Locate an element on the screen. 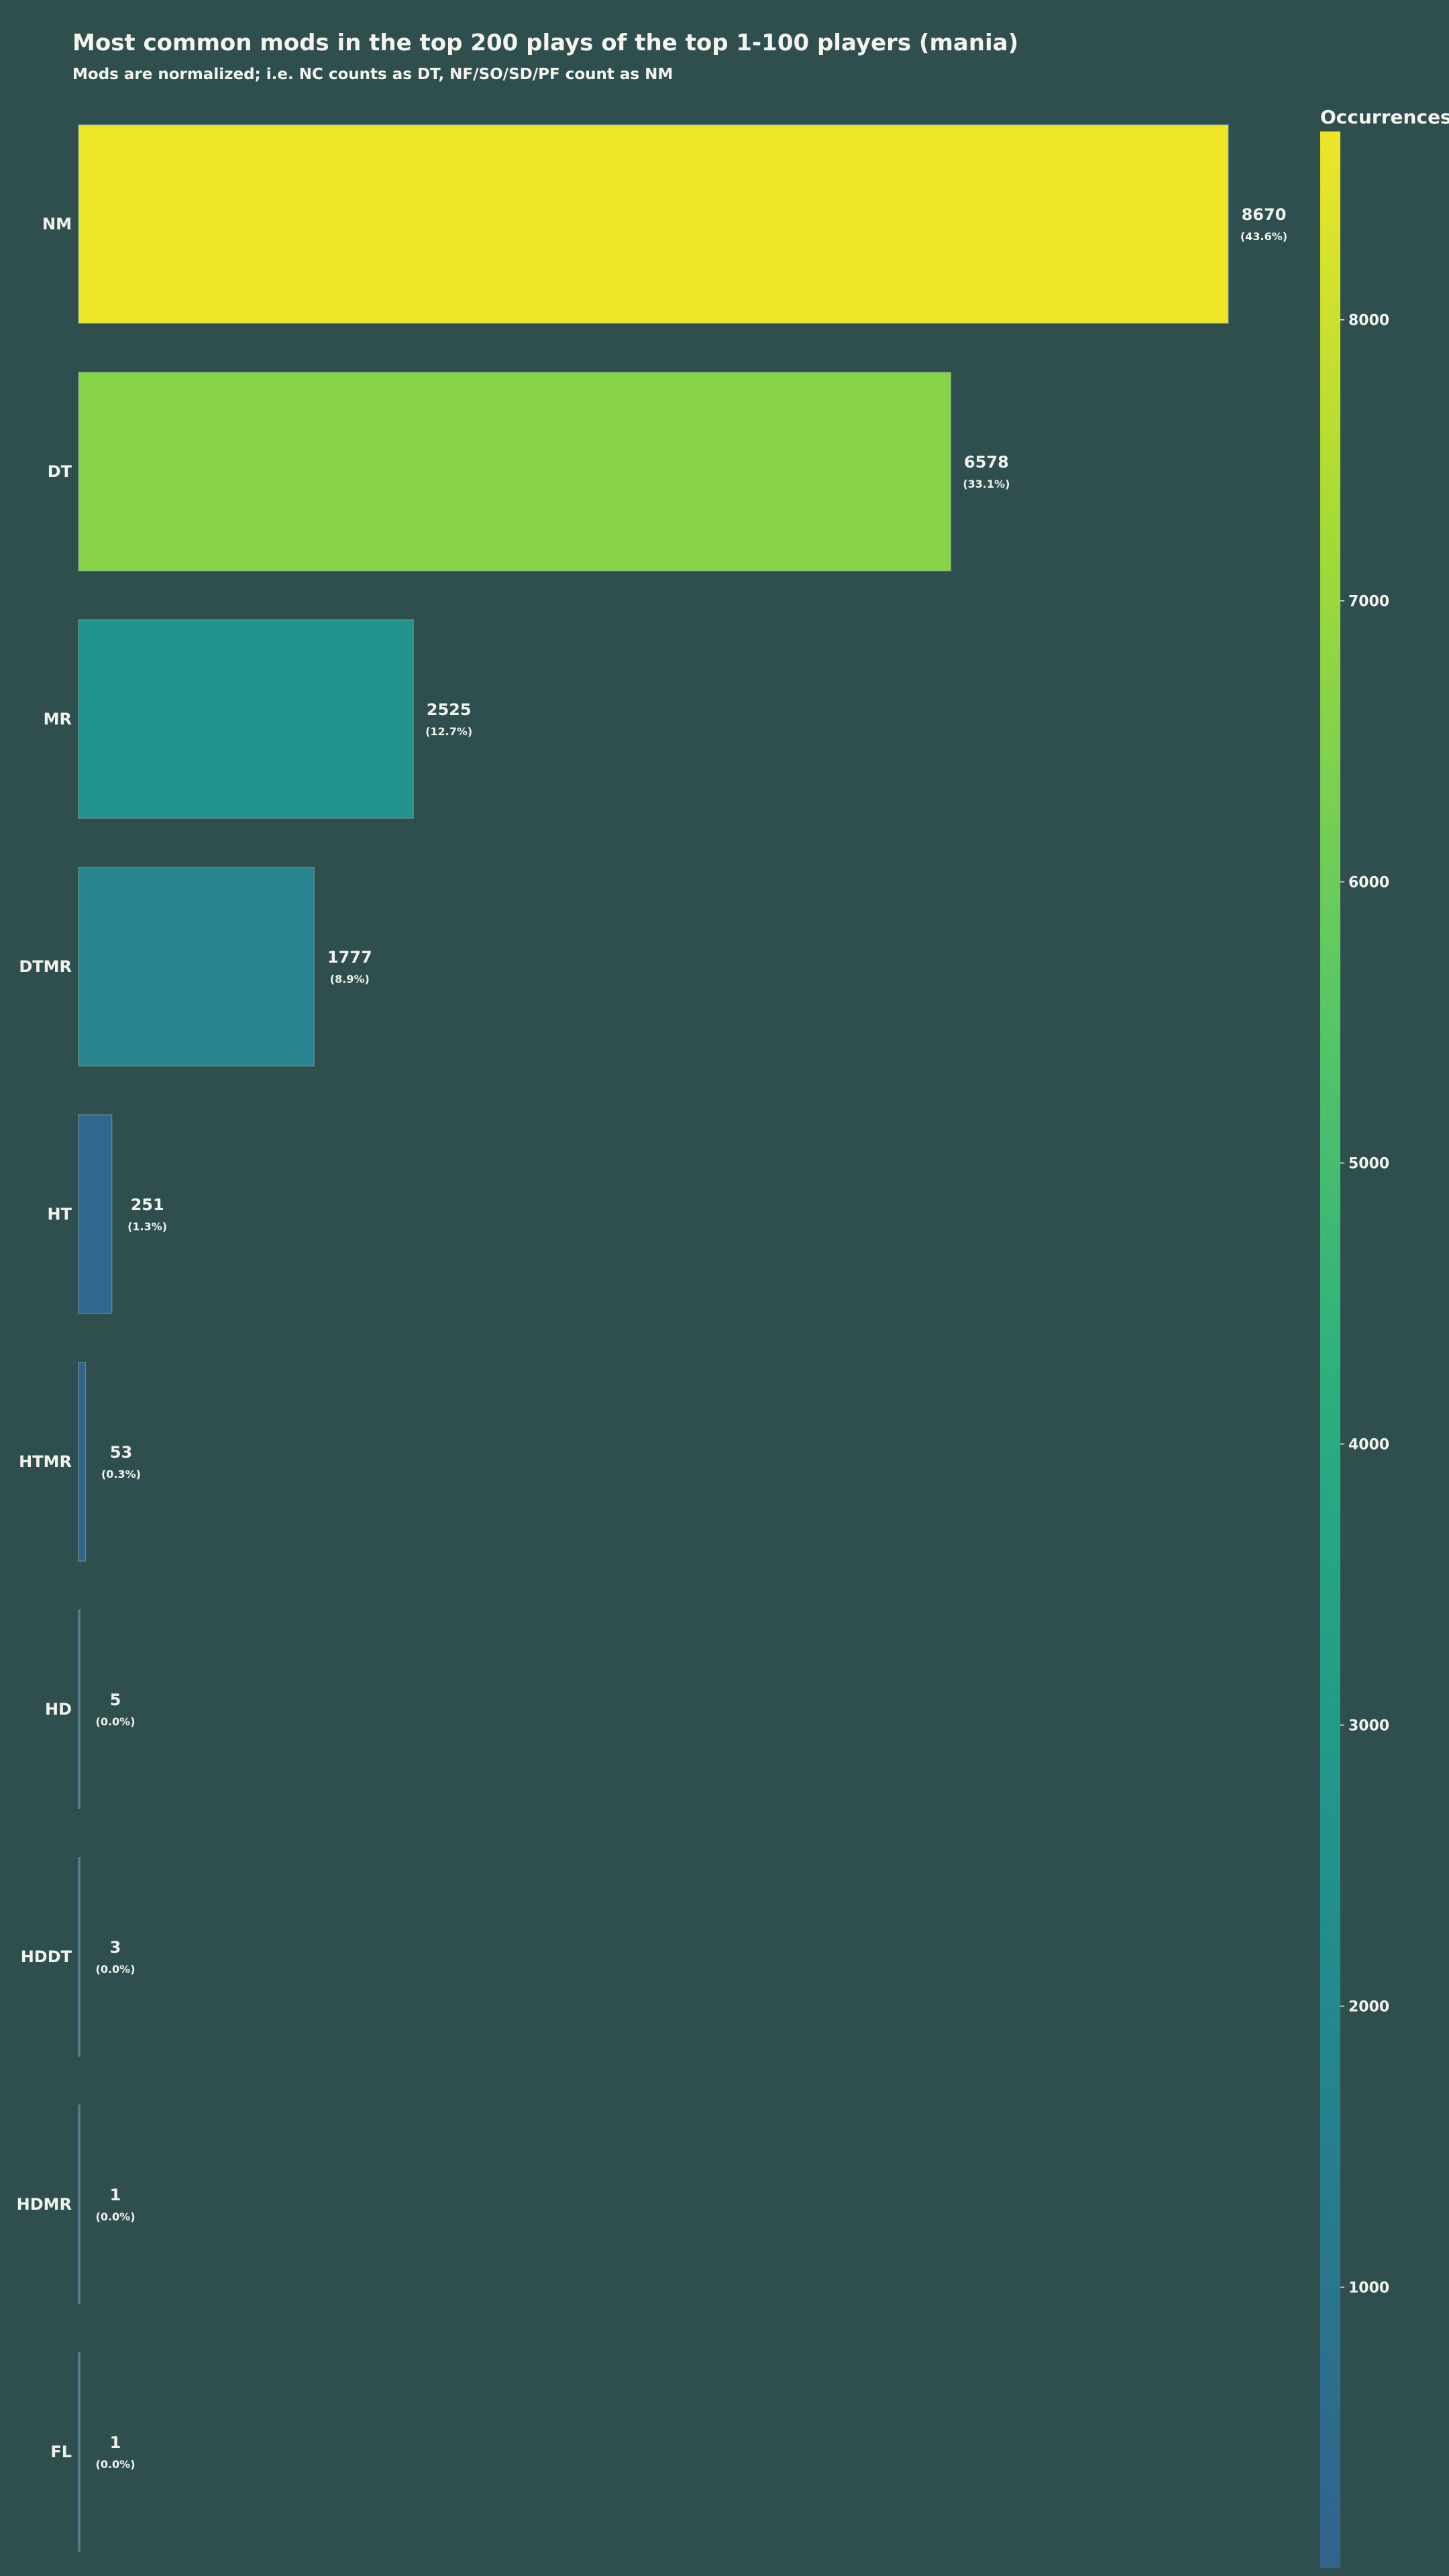  value-label: 53 is located at coordinates (121, 1452).